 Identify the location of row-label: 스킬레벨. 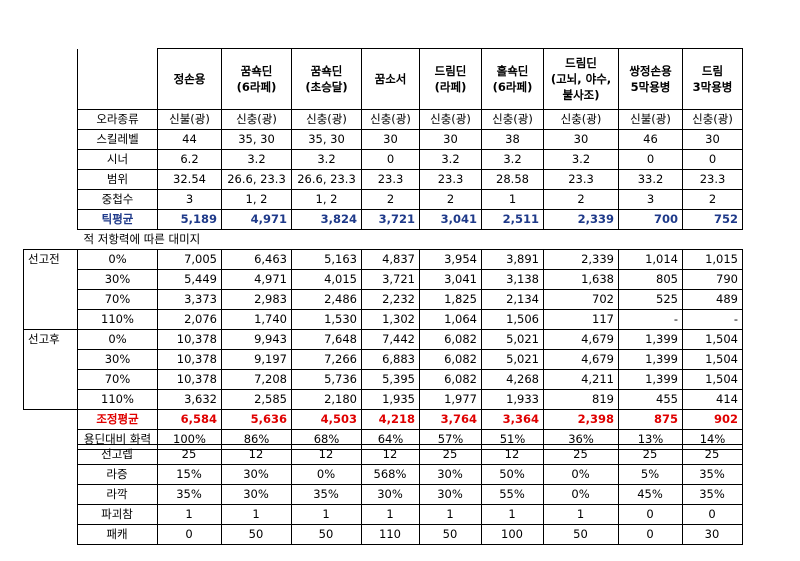
(117, 139).